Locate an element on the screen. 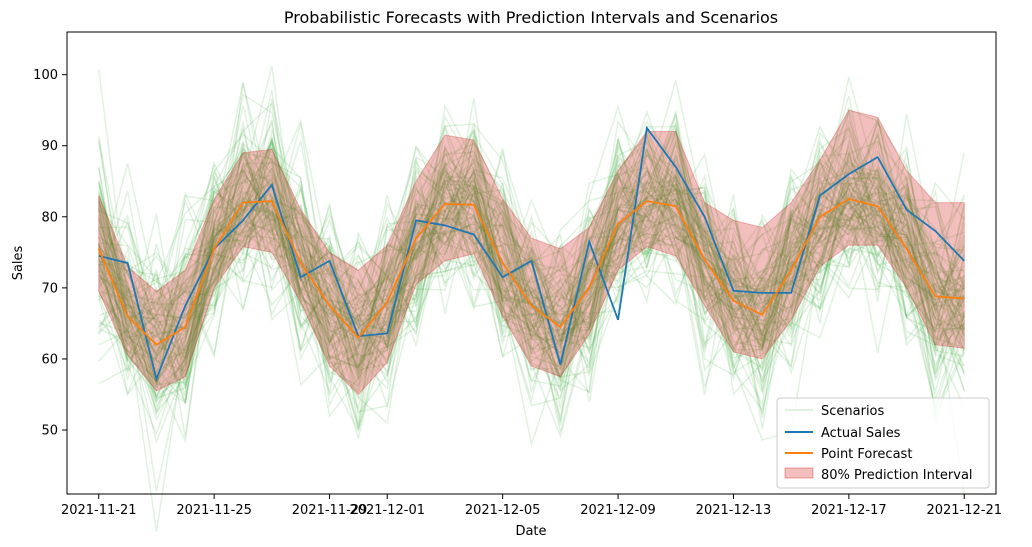 The height and width of the screenshot is (547, 1032). legend-label-scenarios: Scenarios is located at coordinates (853, 411).